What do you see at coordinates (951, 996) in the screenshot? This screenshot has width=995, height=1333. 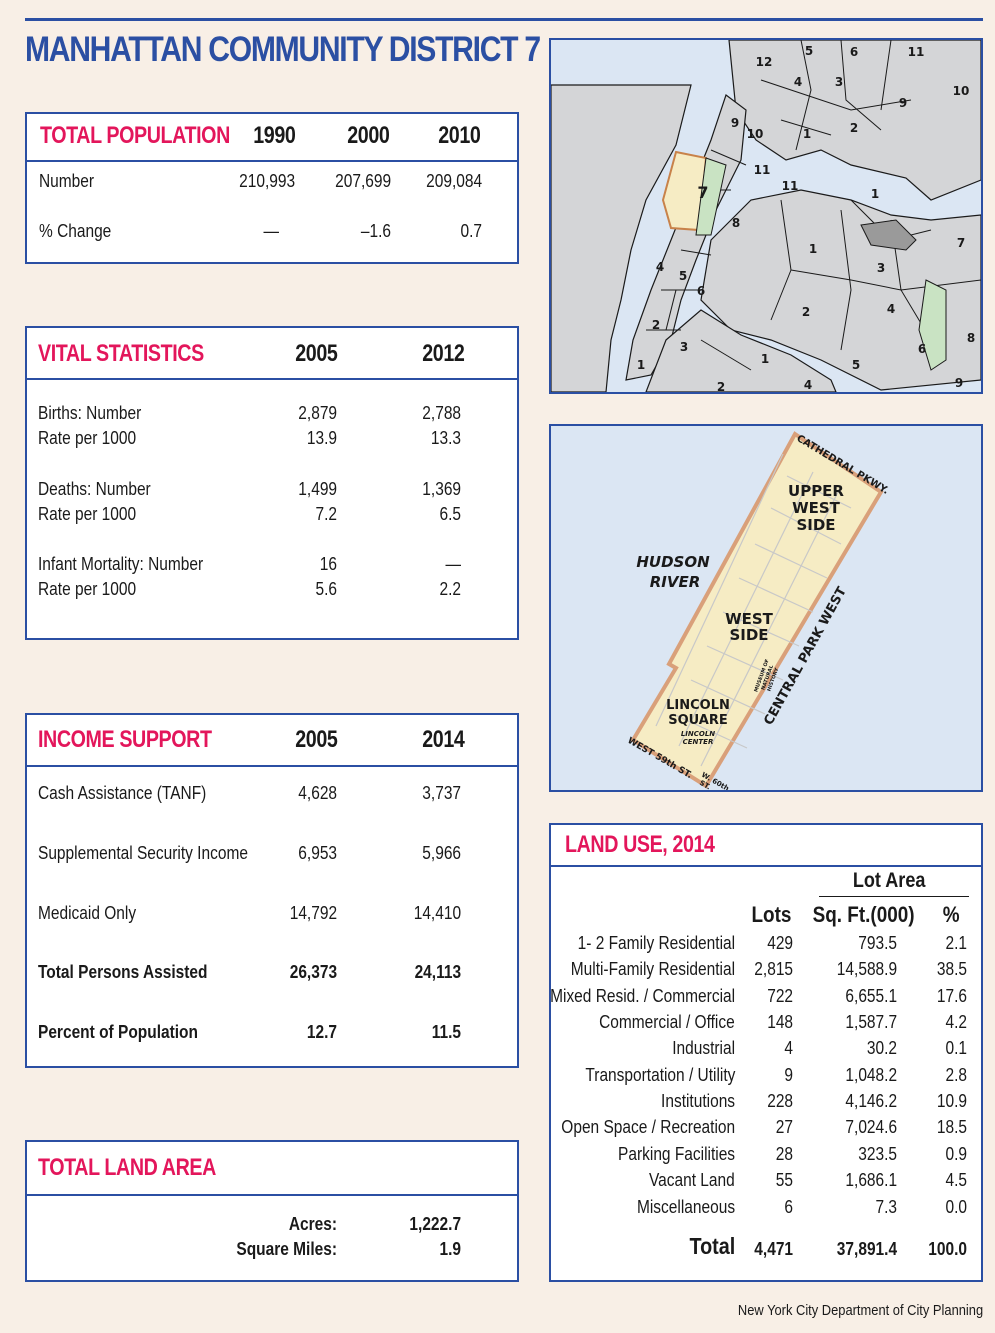 I see `land-use-percent: 17.6` at bounding box center [951, 996].